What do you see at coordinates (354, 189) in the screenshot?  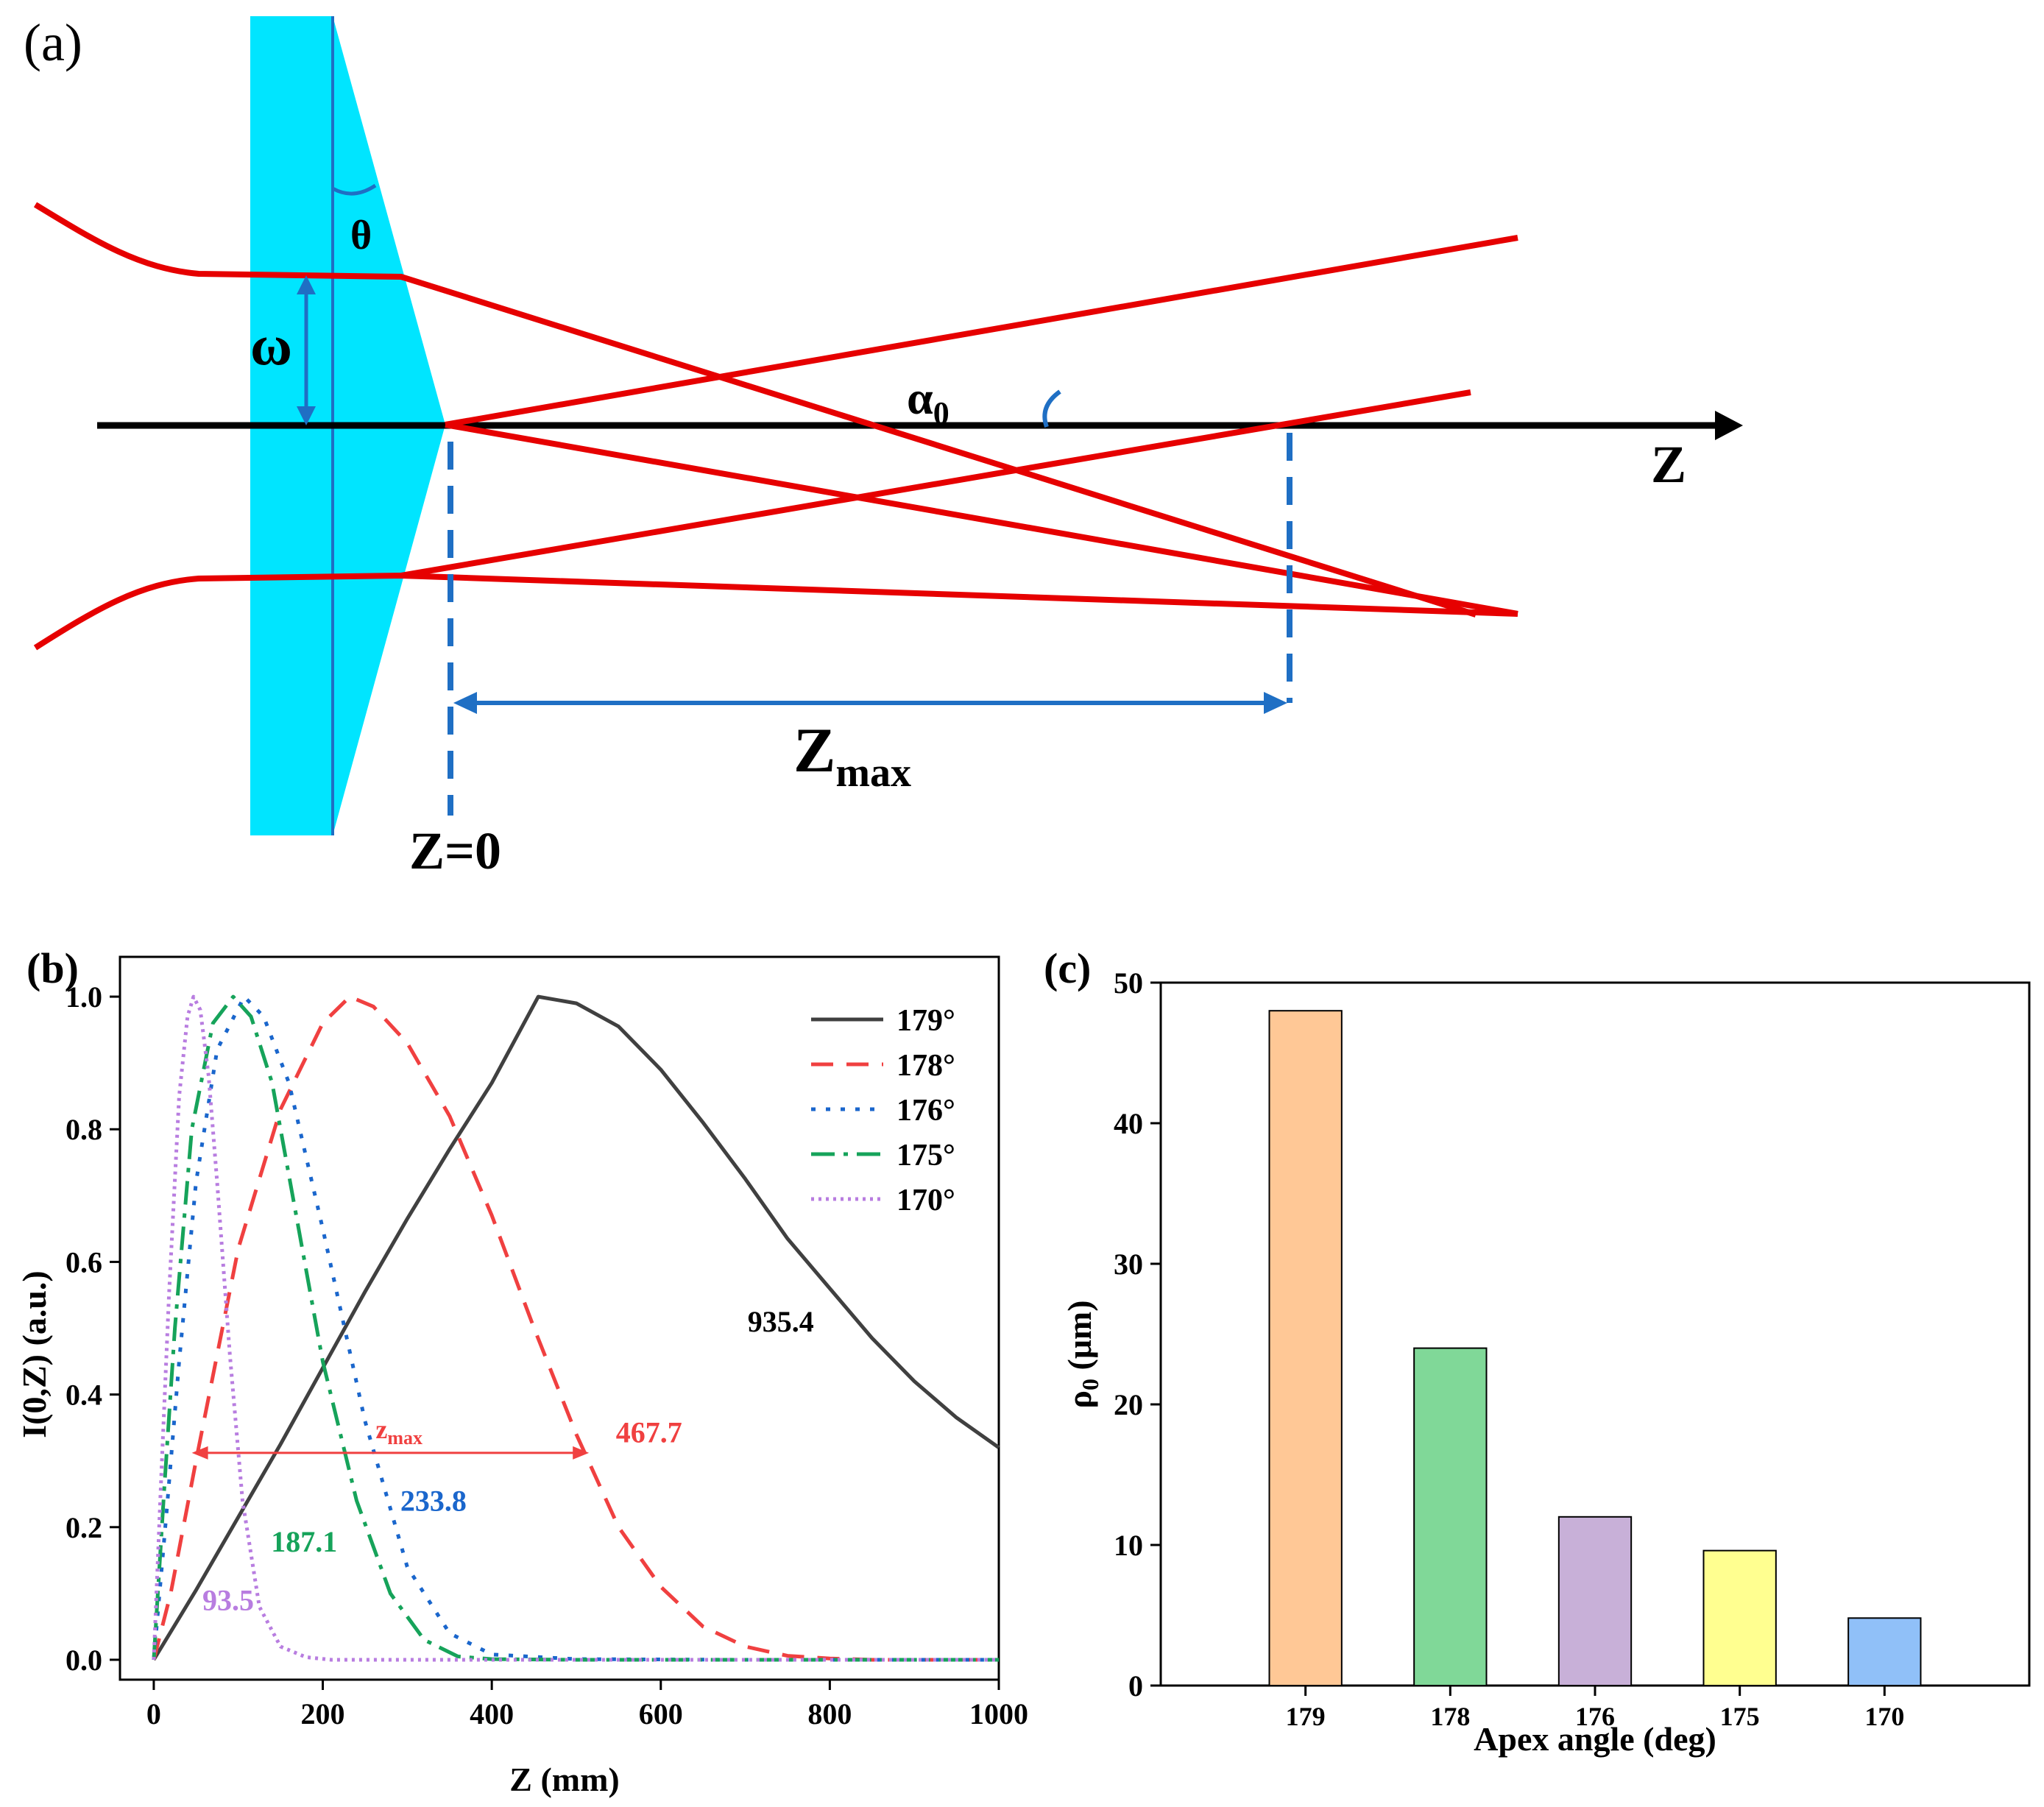 I see `theta-arc` at bounding box center [354, 189].